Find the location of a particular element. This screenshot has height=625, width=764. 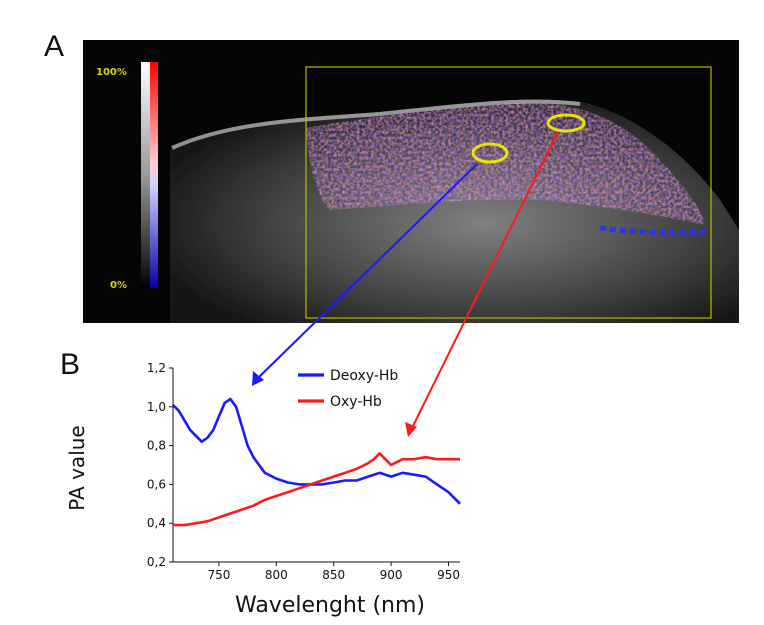

series-line-deoxy-hb is located at coordinates (316, 451).